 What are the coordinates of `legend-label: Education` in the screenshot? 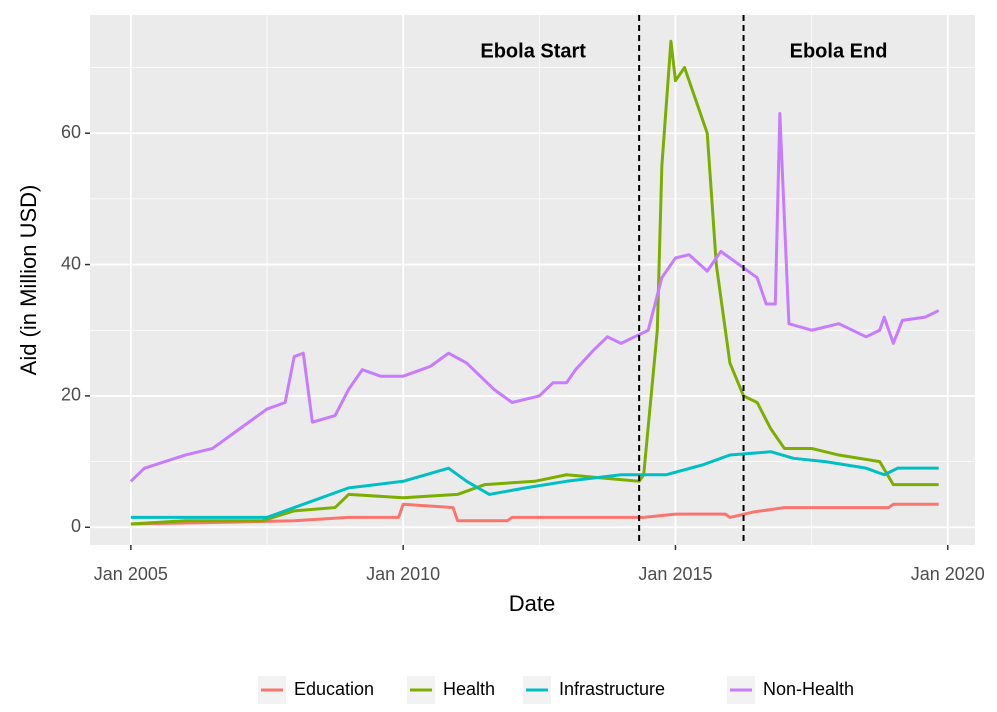 It's located at (334, 689).